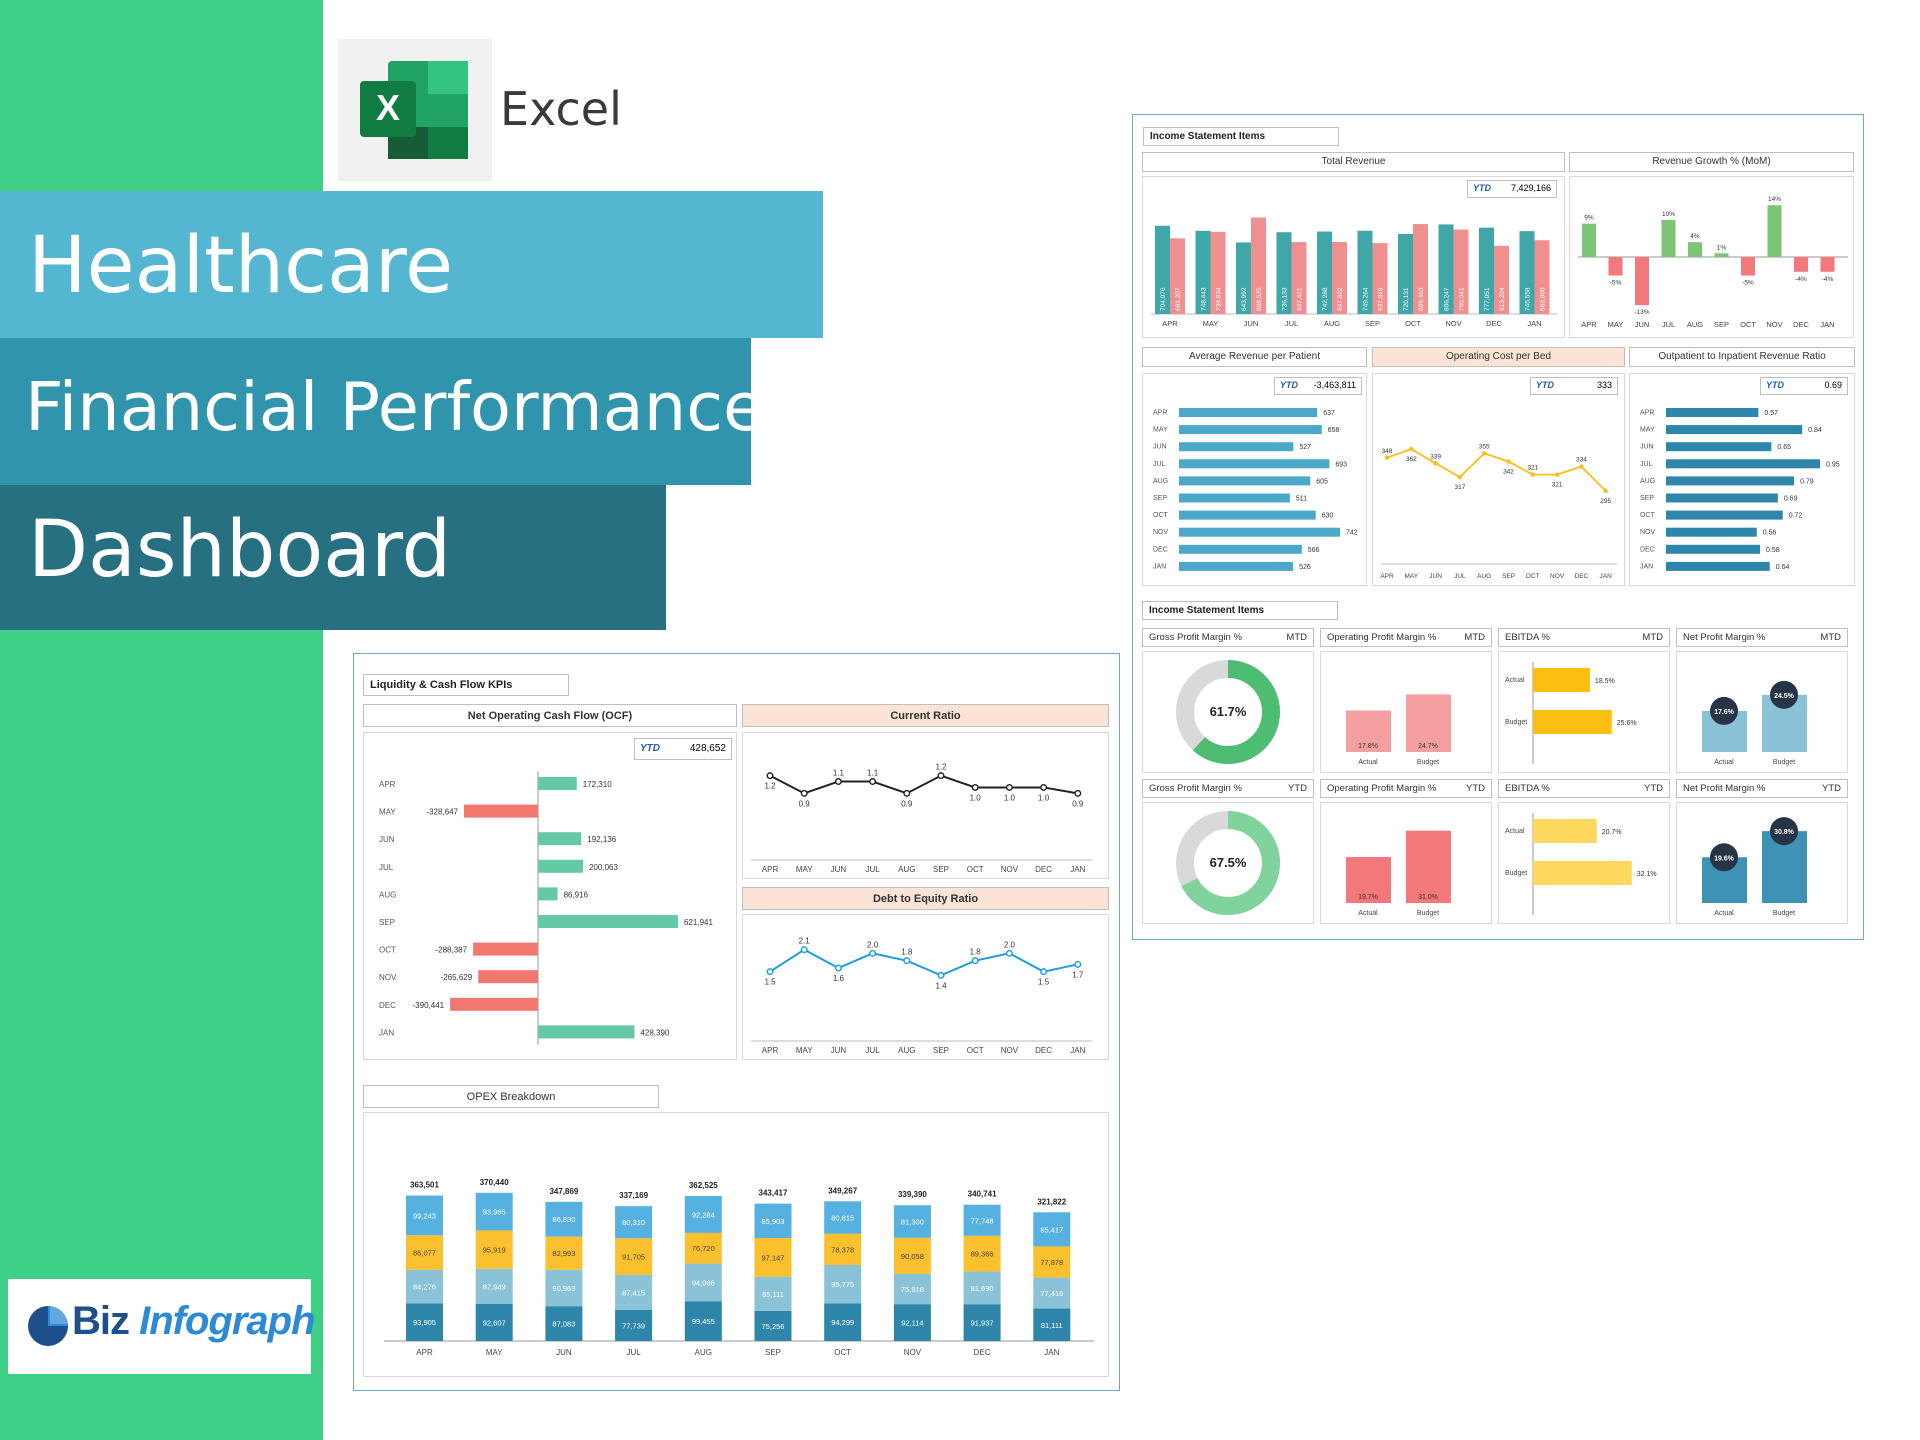 This screenshot has width=1920, height=1440. I want to click on month-tick: NOV, so click(1010, 1050).